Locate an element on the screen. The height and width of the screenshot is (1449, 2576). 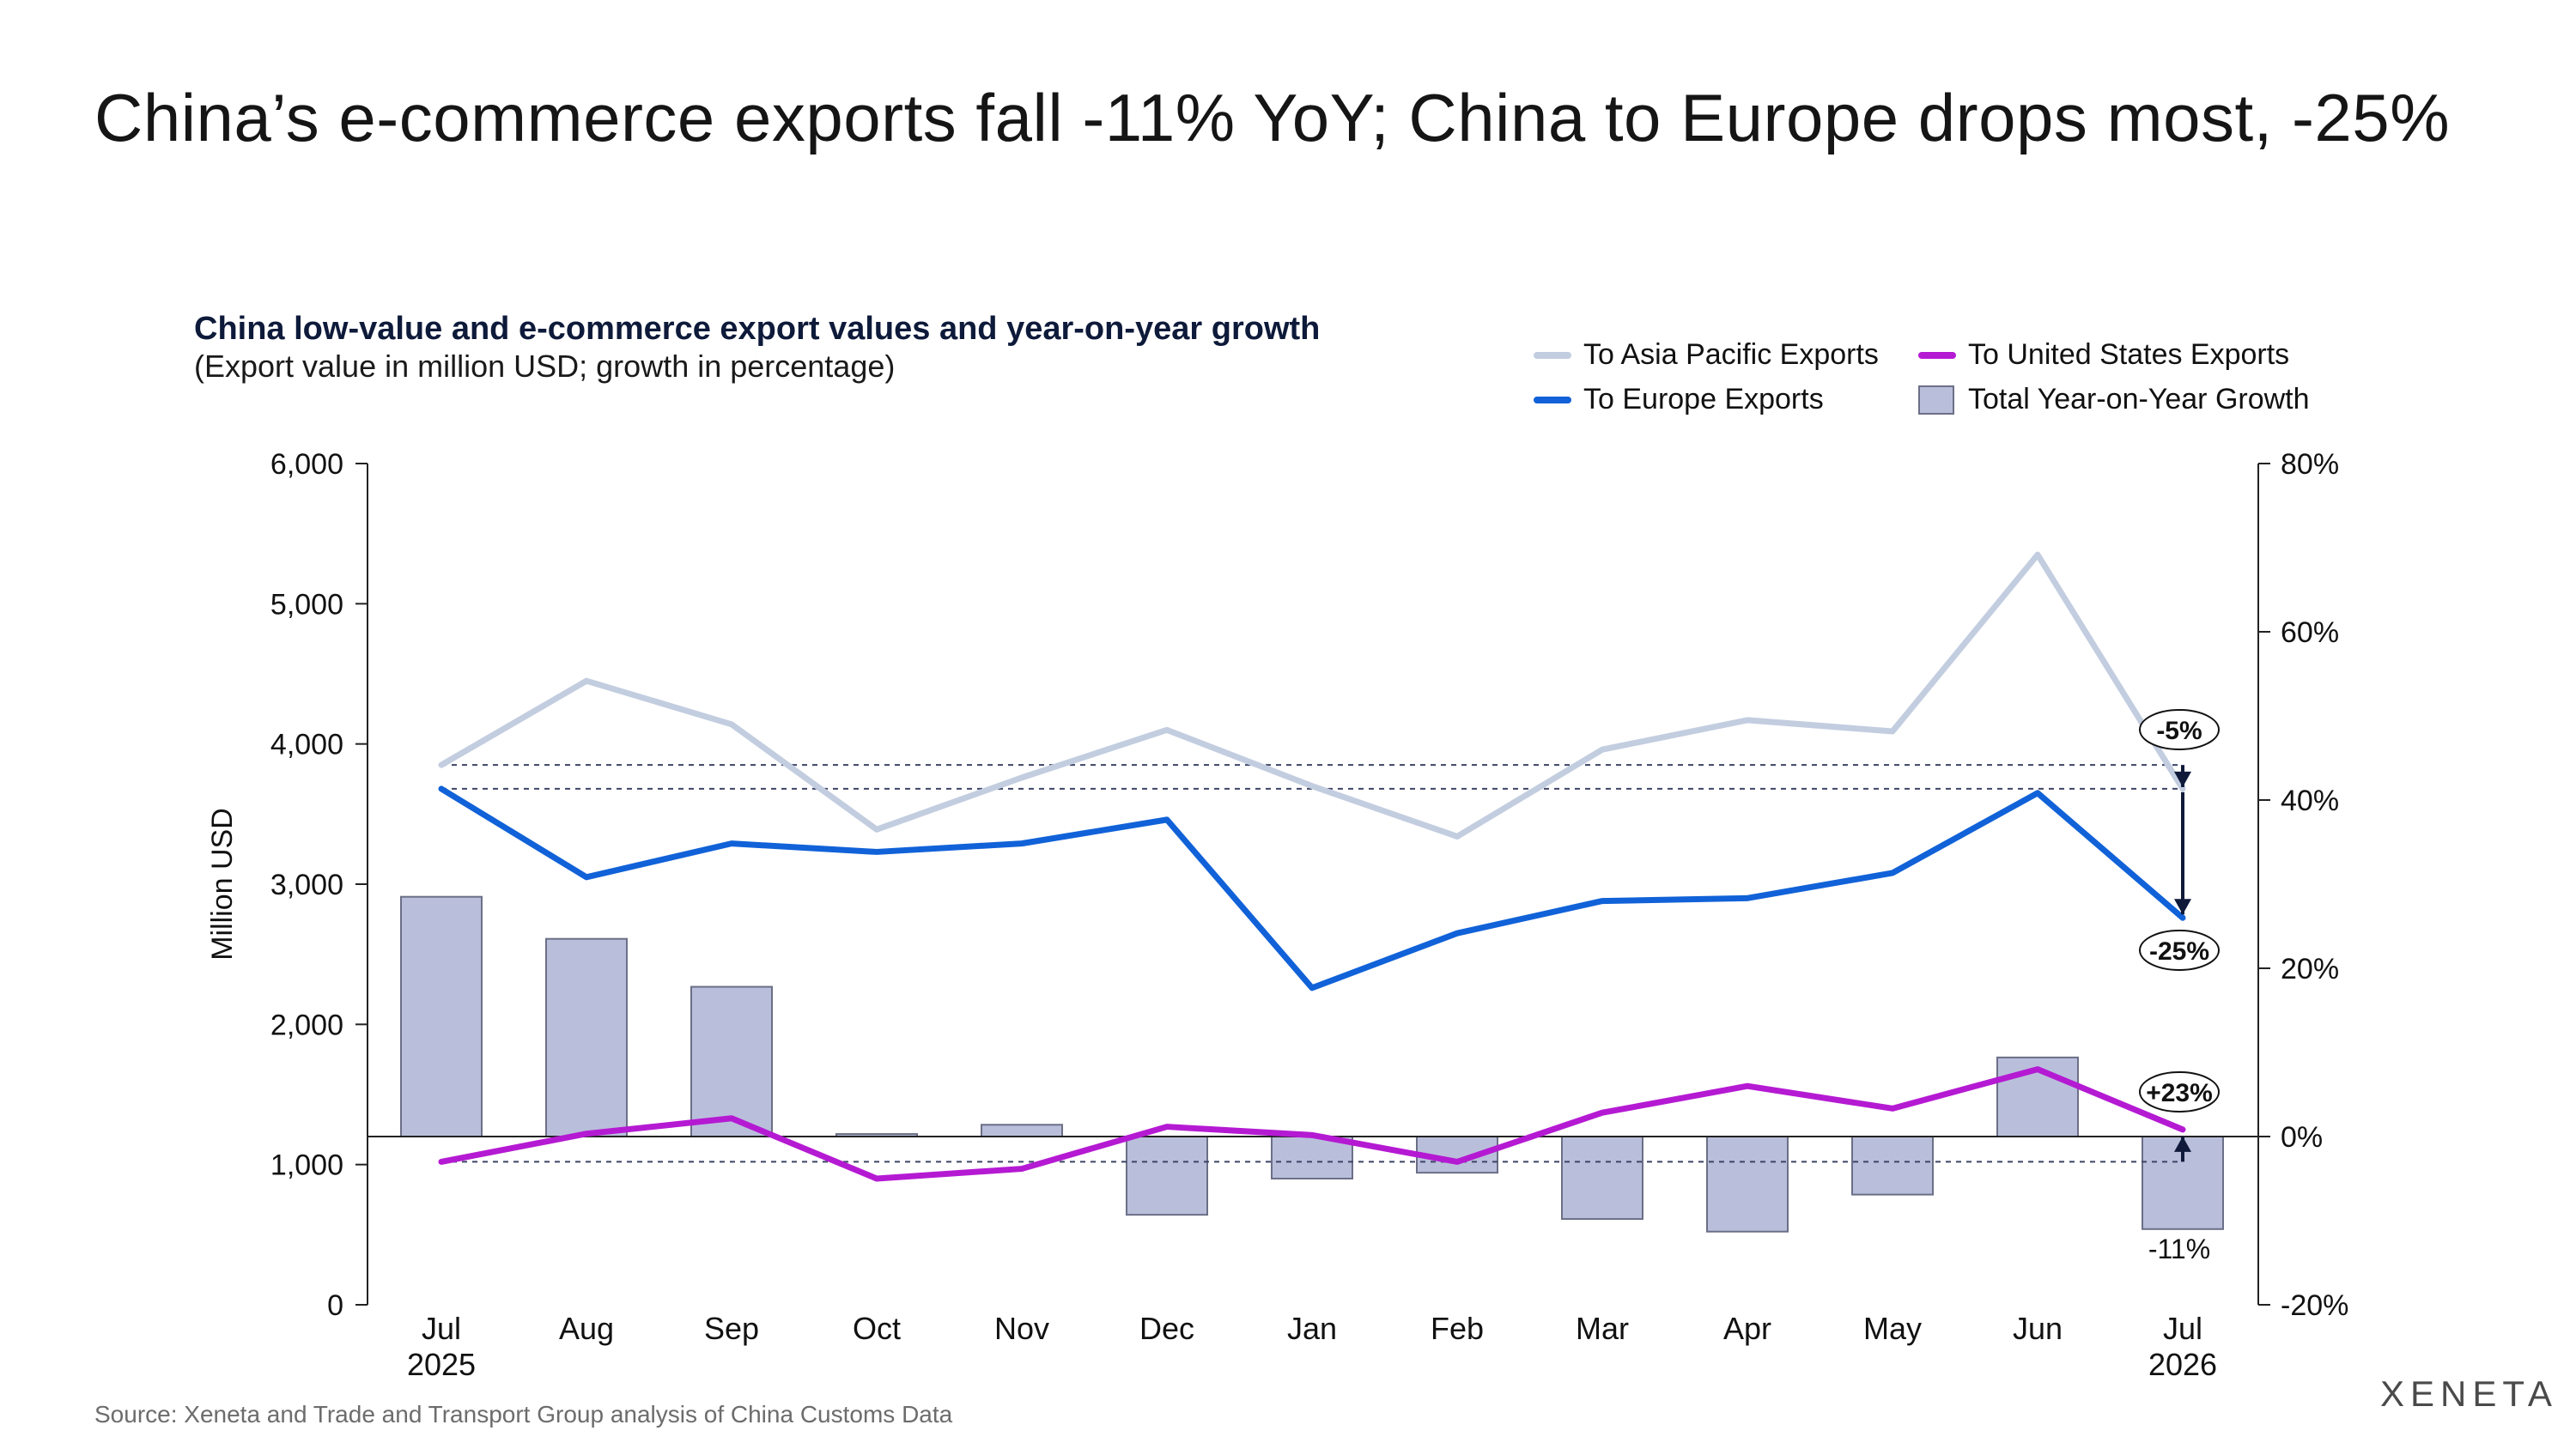
right-axis-tick-label: 60% is located at coordinates (2310, 632).